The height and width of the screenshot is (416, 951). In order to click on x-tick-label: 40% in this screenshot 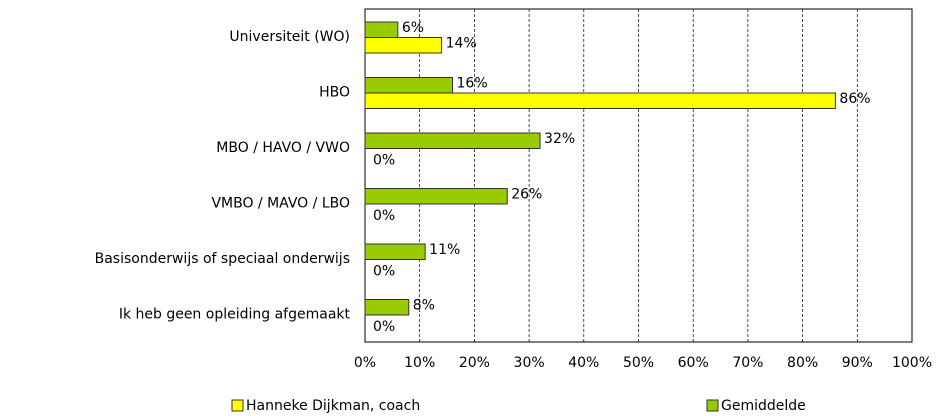, I will do `click(583, 363)`.